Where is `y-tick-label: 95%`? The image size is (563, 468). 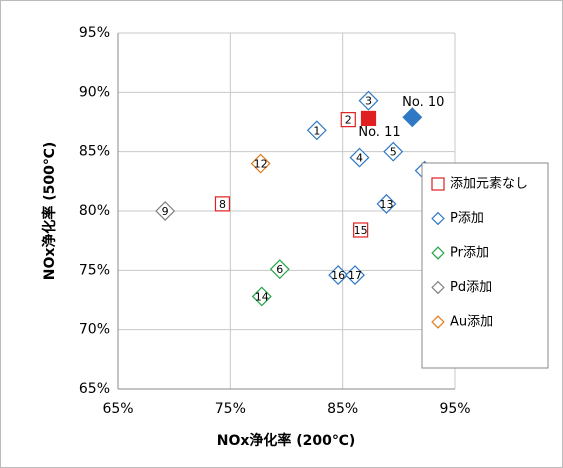
y-tick-label: 95% is located at coordinates (94, 33).